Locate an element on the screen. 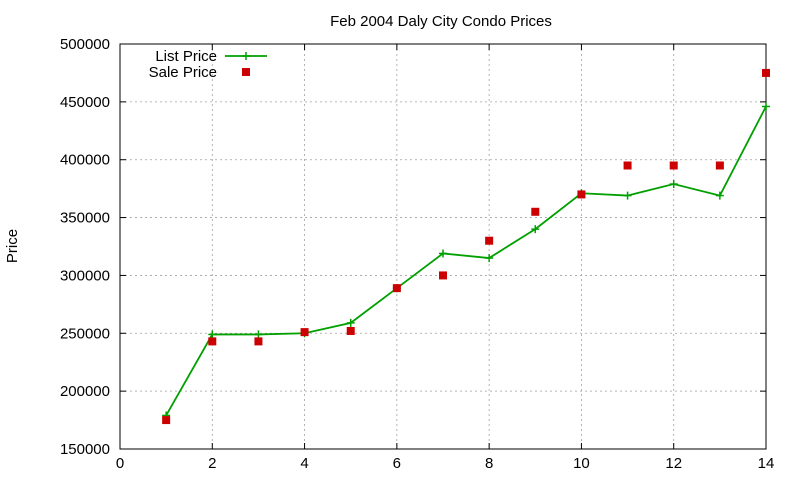 The width and height of the screenshot is (800, 480). legend-marker-sale-price is located at coordinates (246, 72).